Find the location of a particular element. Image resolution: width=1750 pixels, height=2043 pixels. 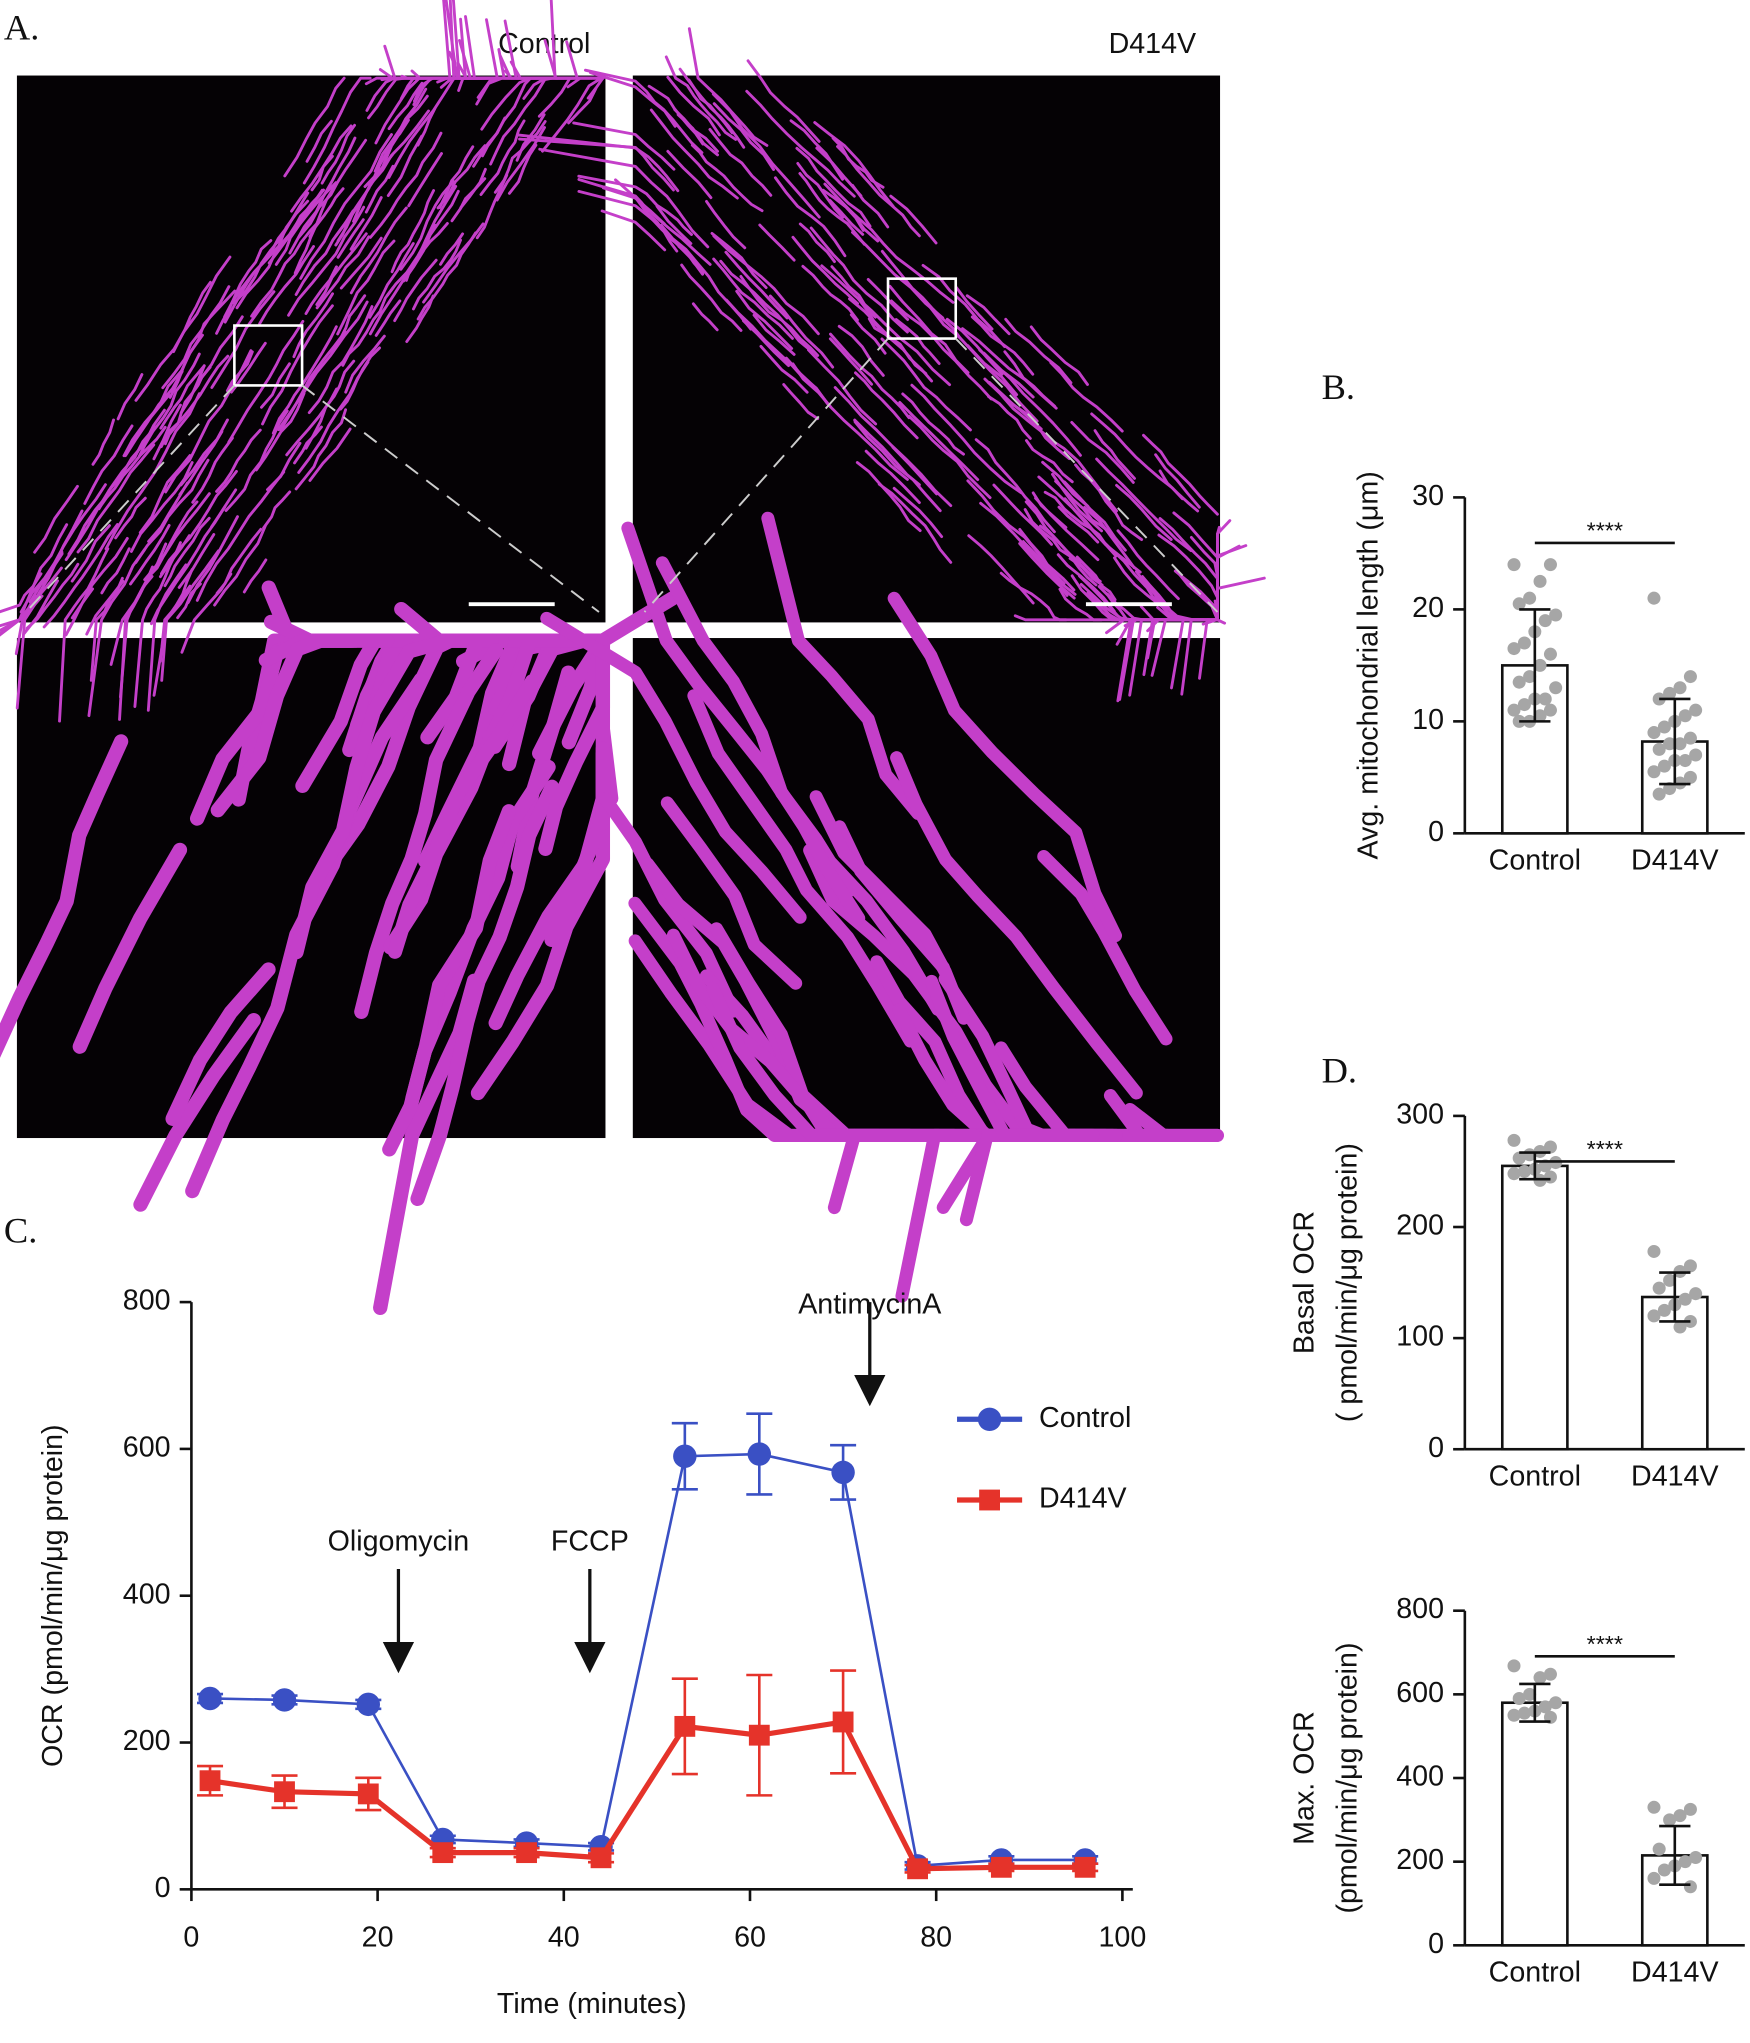

y-axis-title: ( pmol/min/μg protein) is located at coordinates (1348, 1282).